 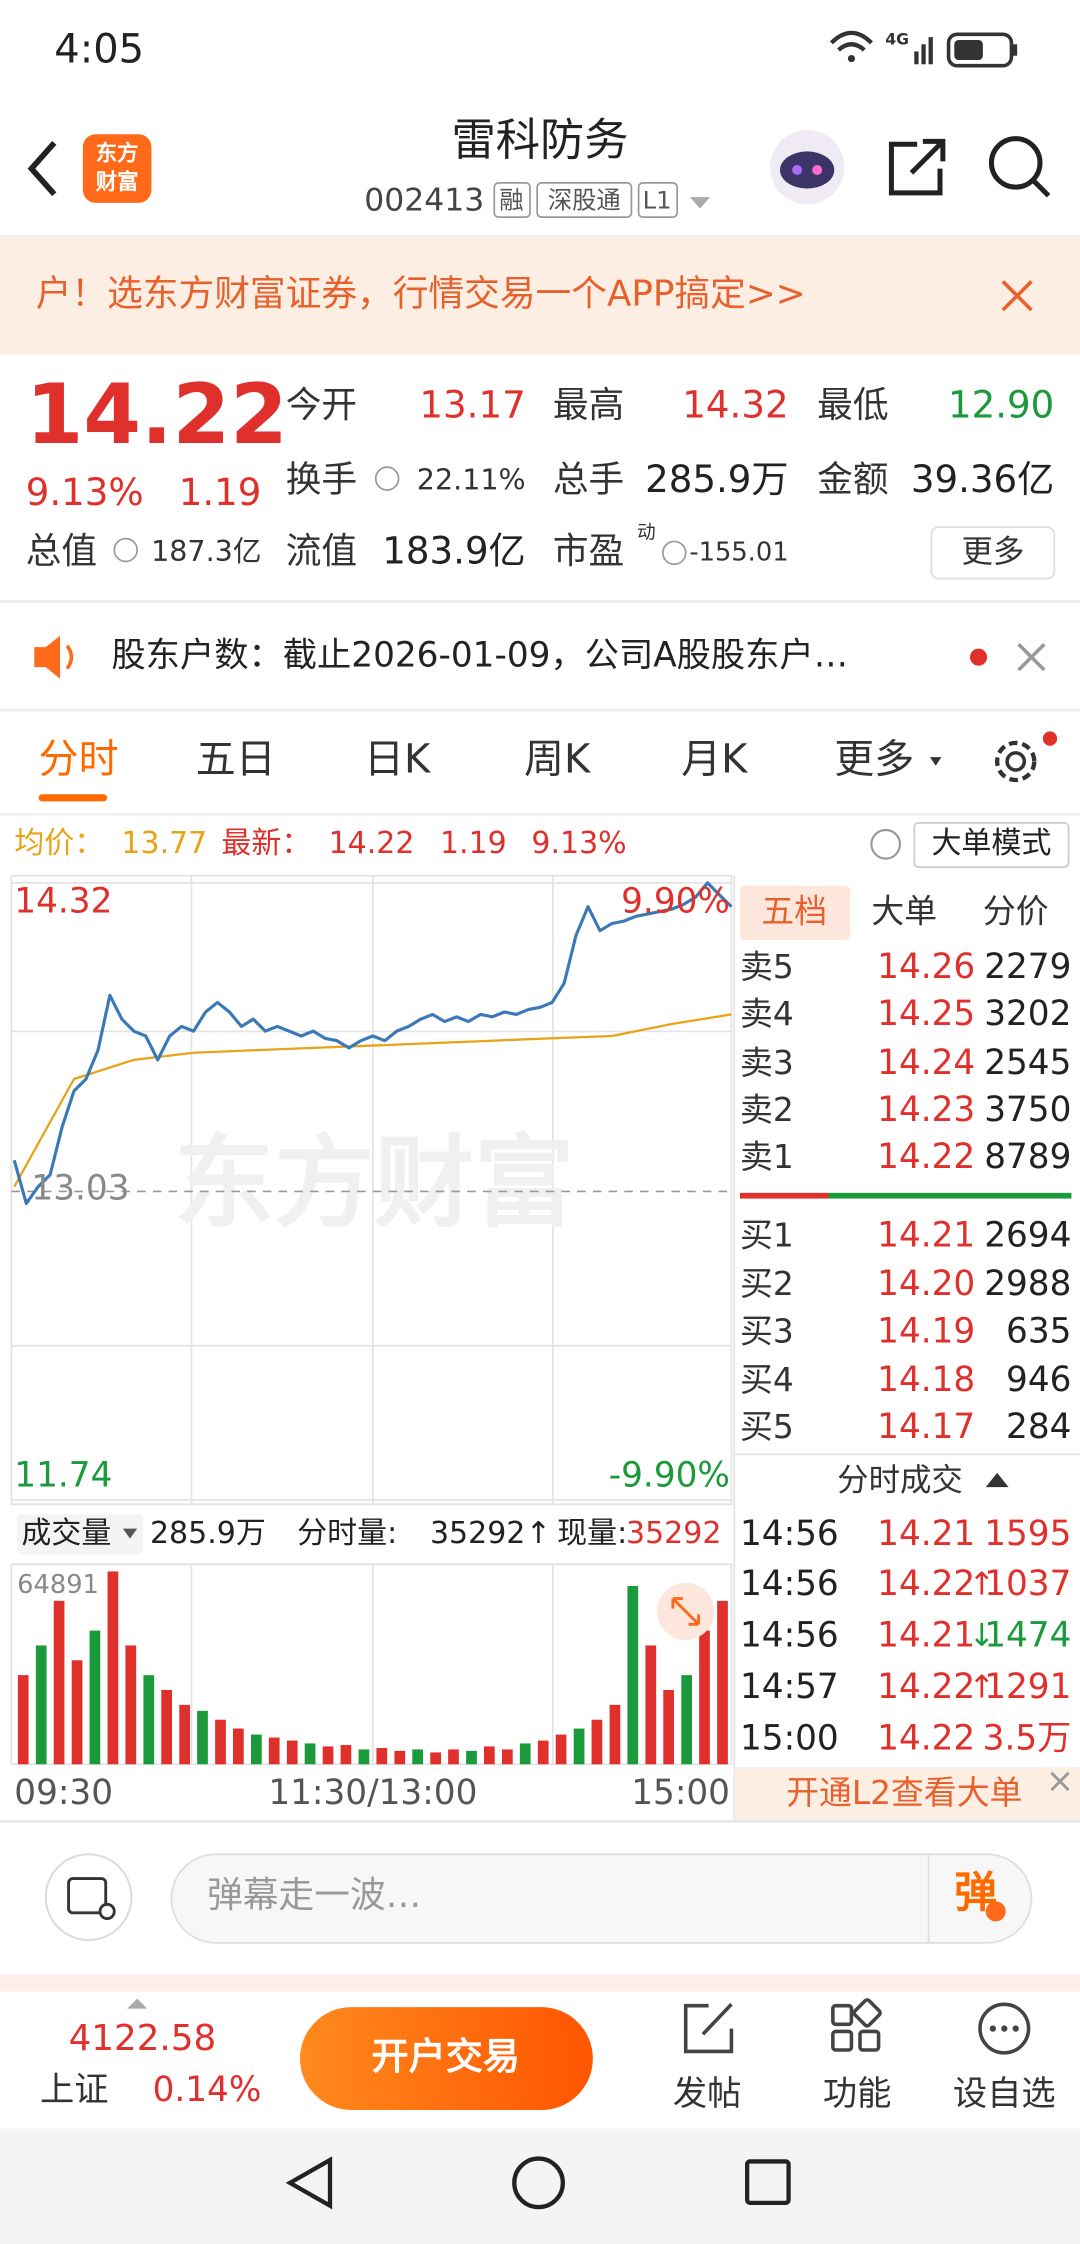 I want to click on trade-button, so click(x=446, y=2058).